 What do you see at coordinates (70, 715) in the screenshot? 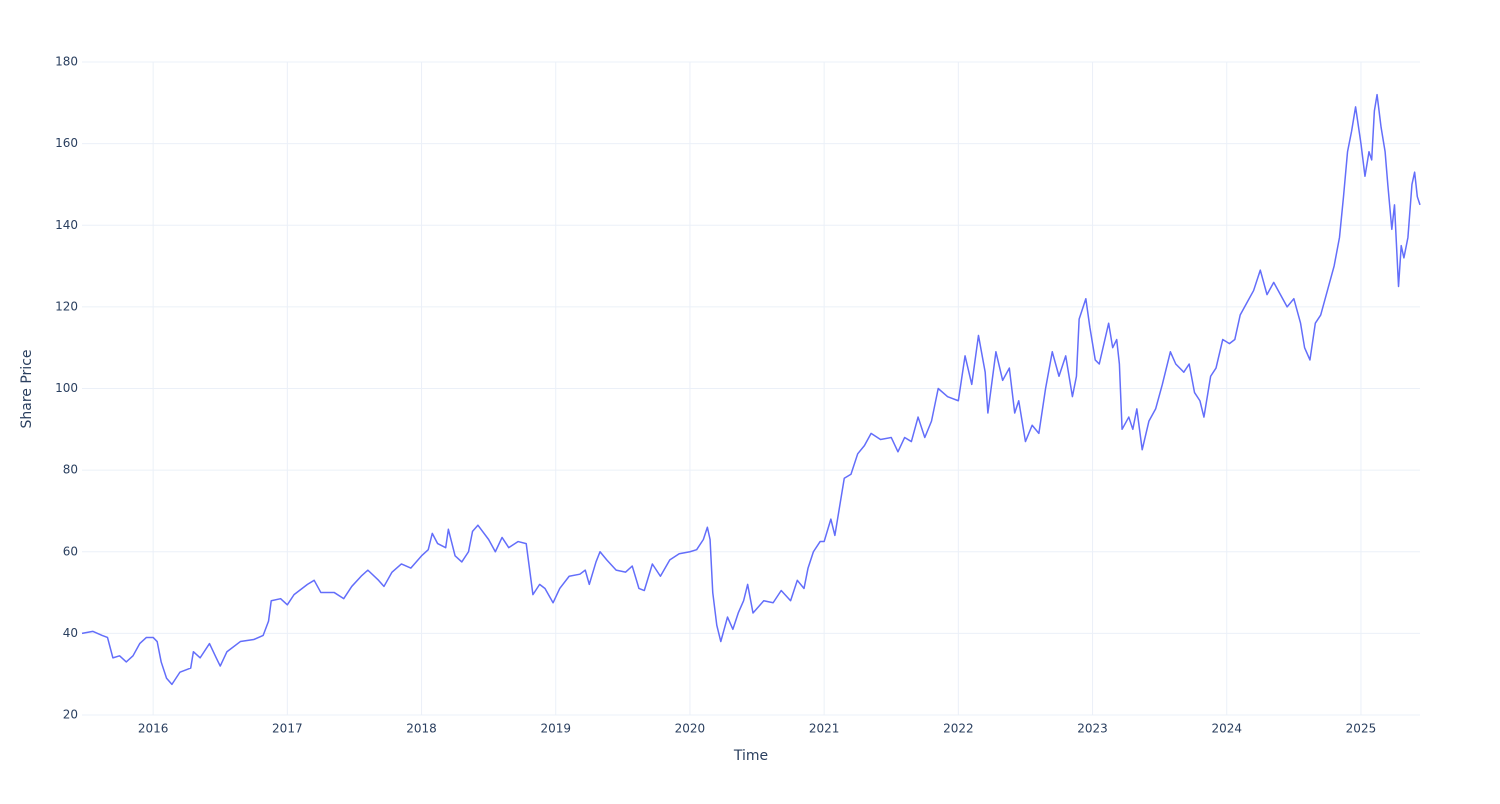
I see `y-tick-label: 20` at bounding box center [70, 715].